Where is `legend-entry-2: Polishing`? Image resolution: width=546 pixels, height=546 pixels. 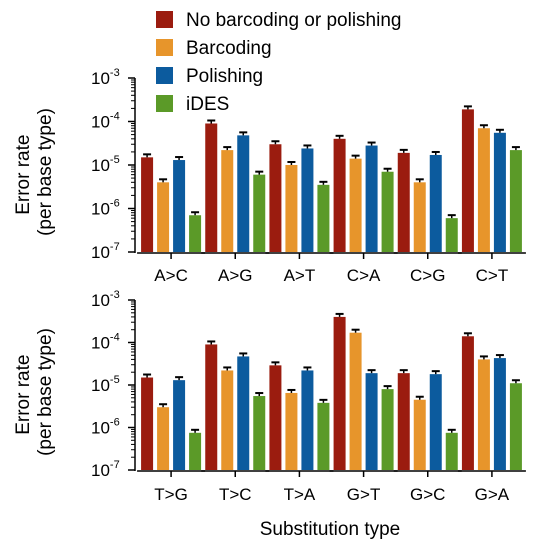 legend-entry-2: Polishing is located at coordinates (209, 76).